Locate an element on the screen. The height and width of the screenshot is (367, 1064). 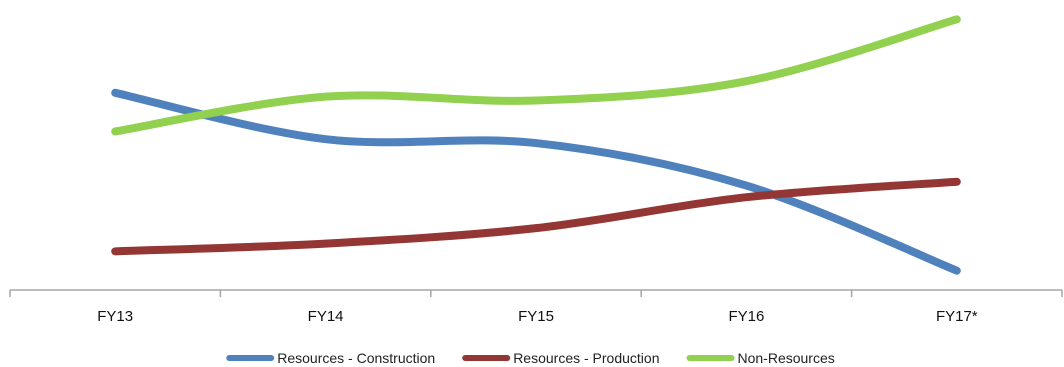
x-tick-label: FY16 is located at coordinates (746, 316).